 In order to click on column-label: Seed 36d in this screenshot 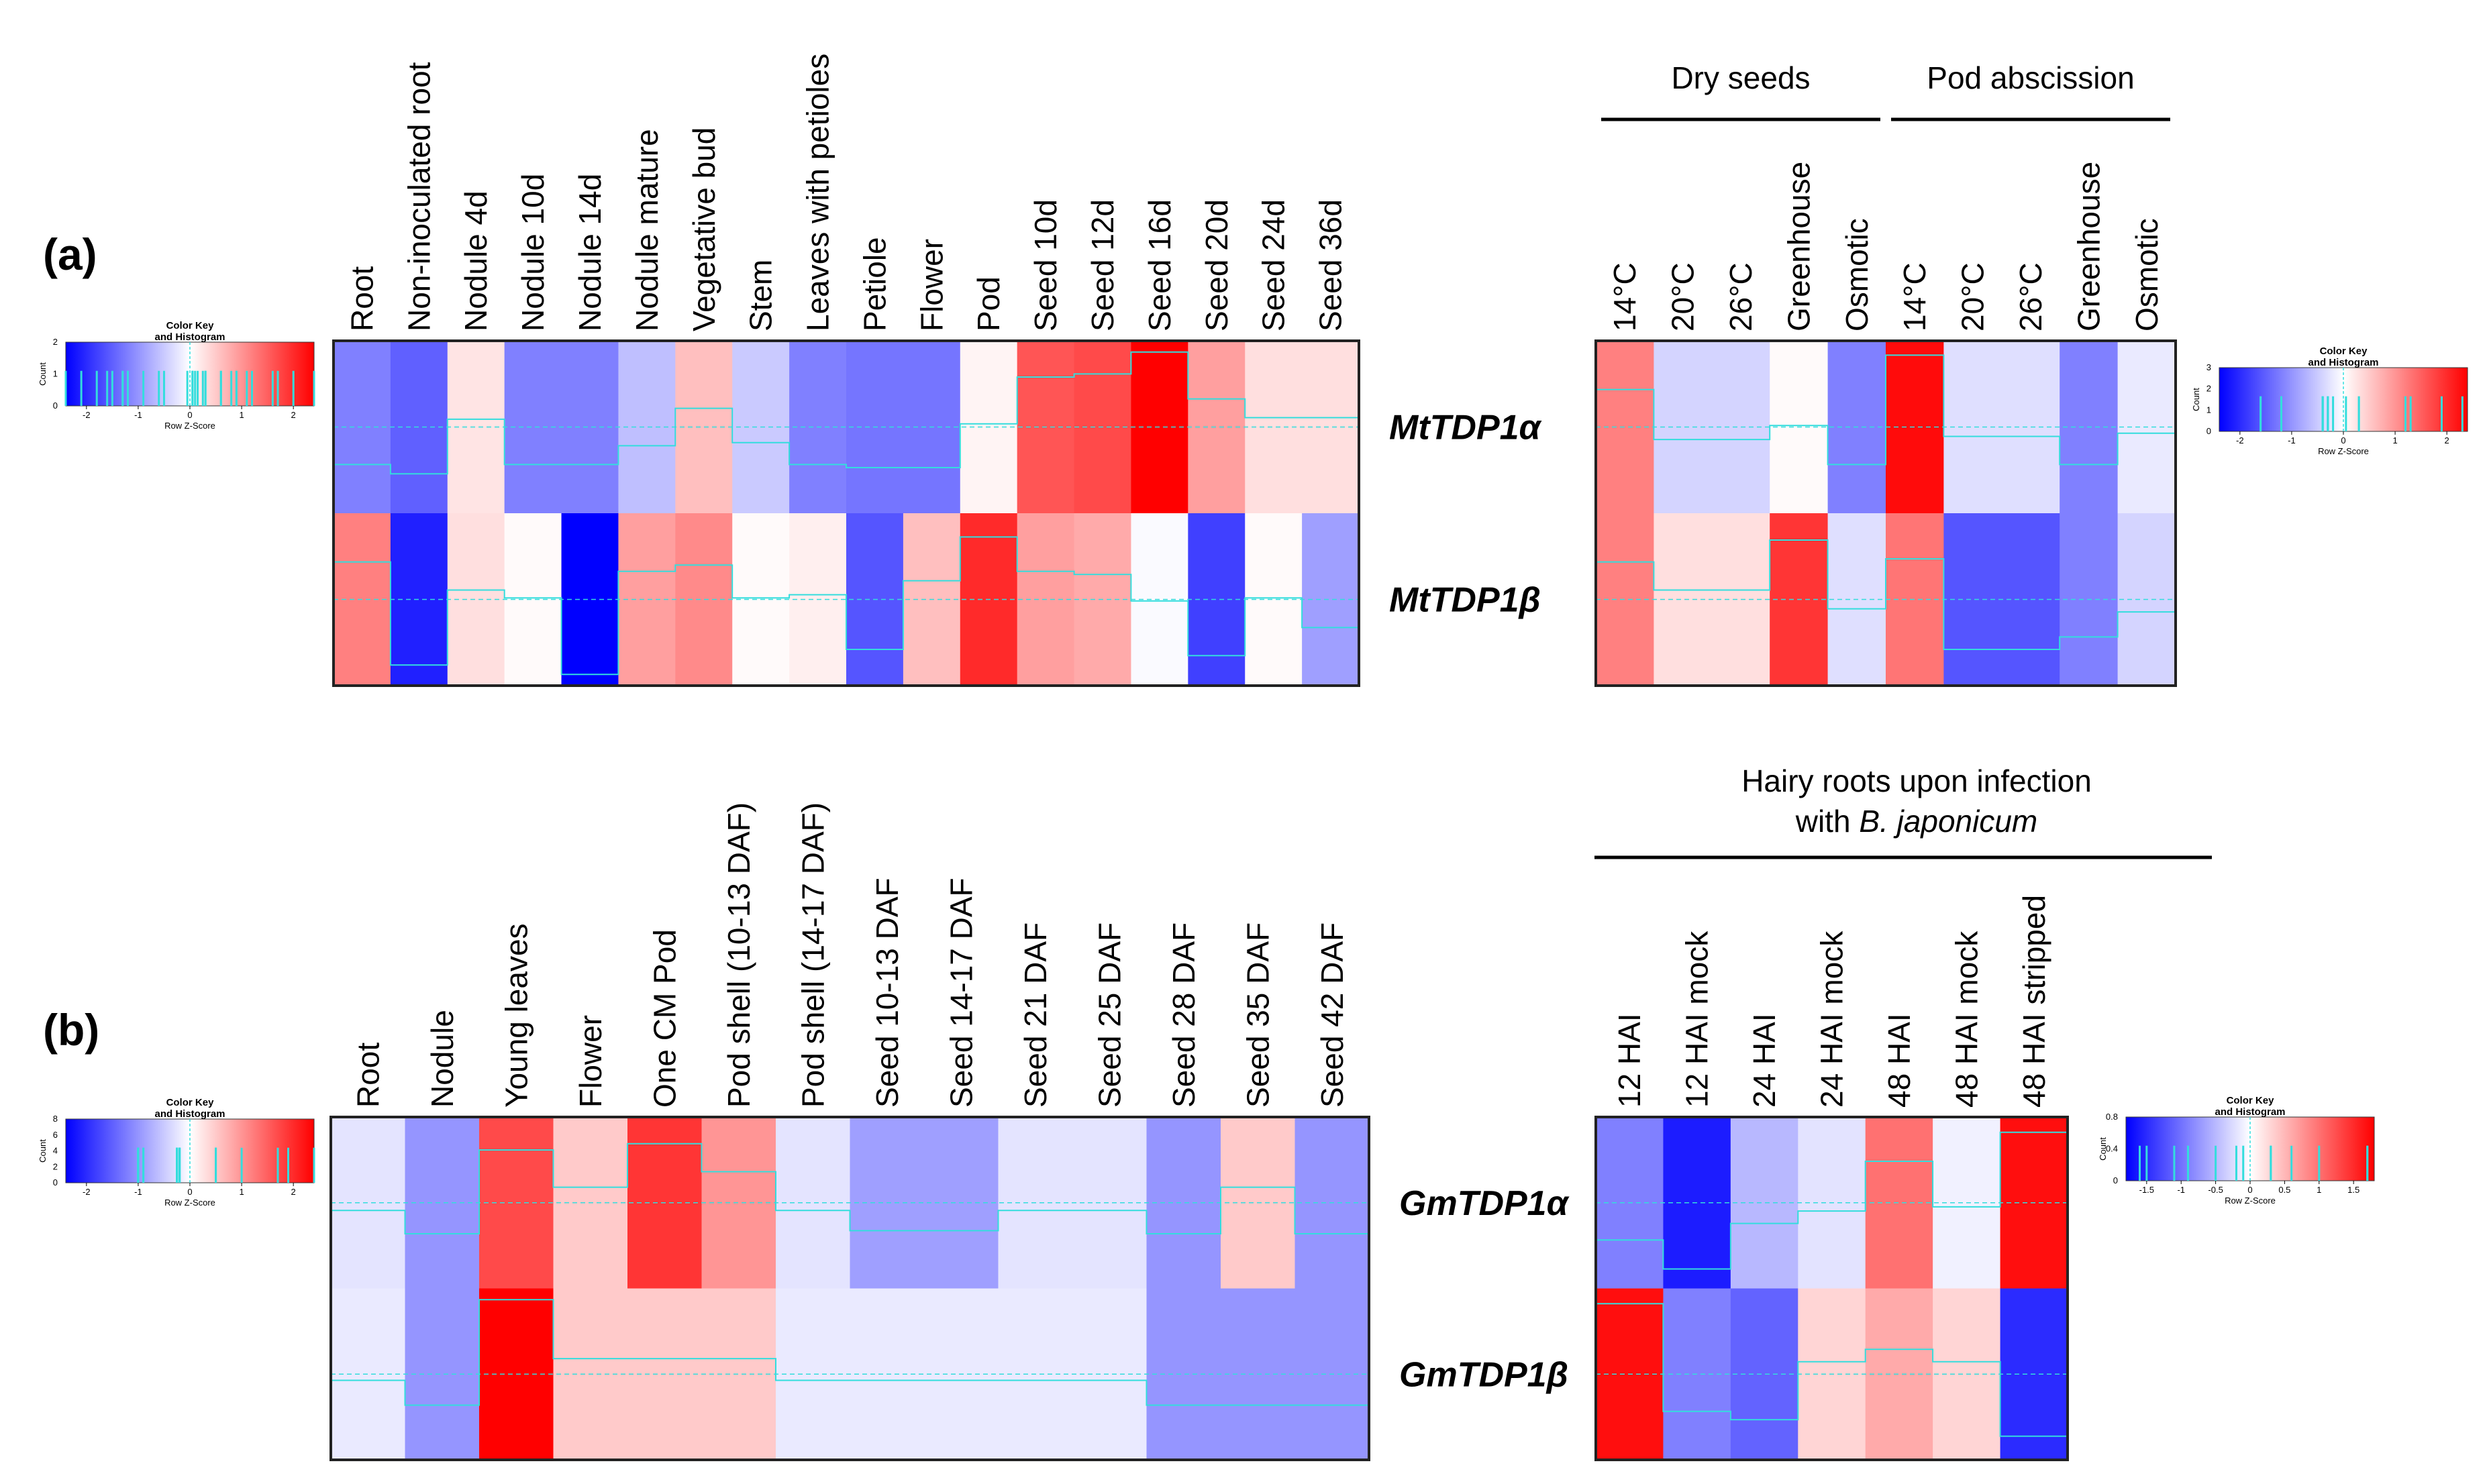, I will do `click(1330, 265)`.